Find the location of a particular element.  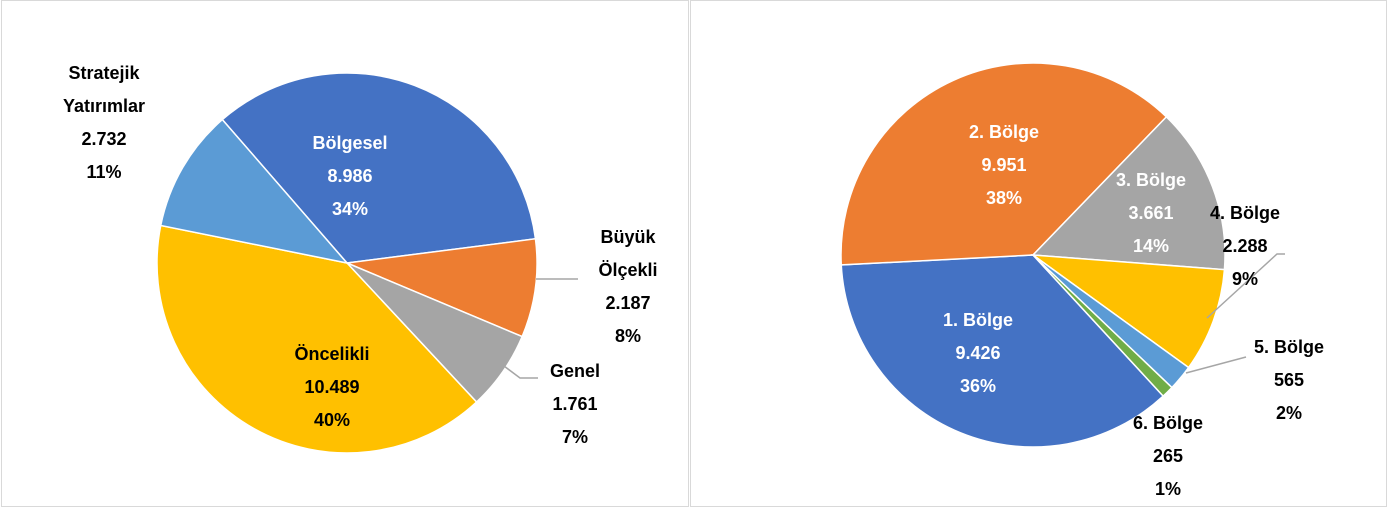

data-label: Öncelikli 10.489 40% is located at coordinates (332, 387).